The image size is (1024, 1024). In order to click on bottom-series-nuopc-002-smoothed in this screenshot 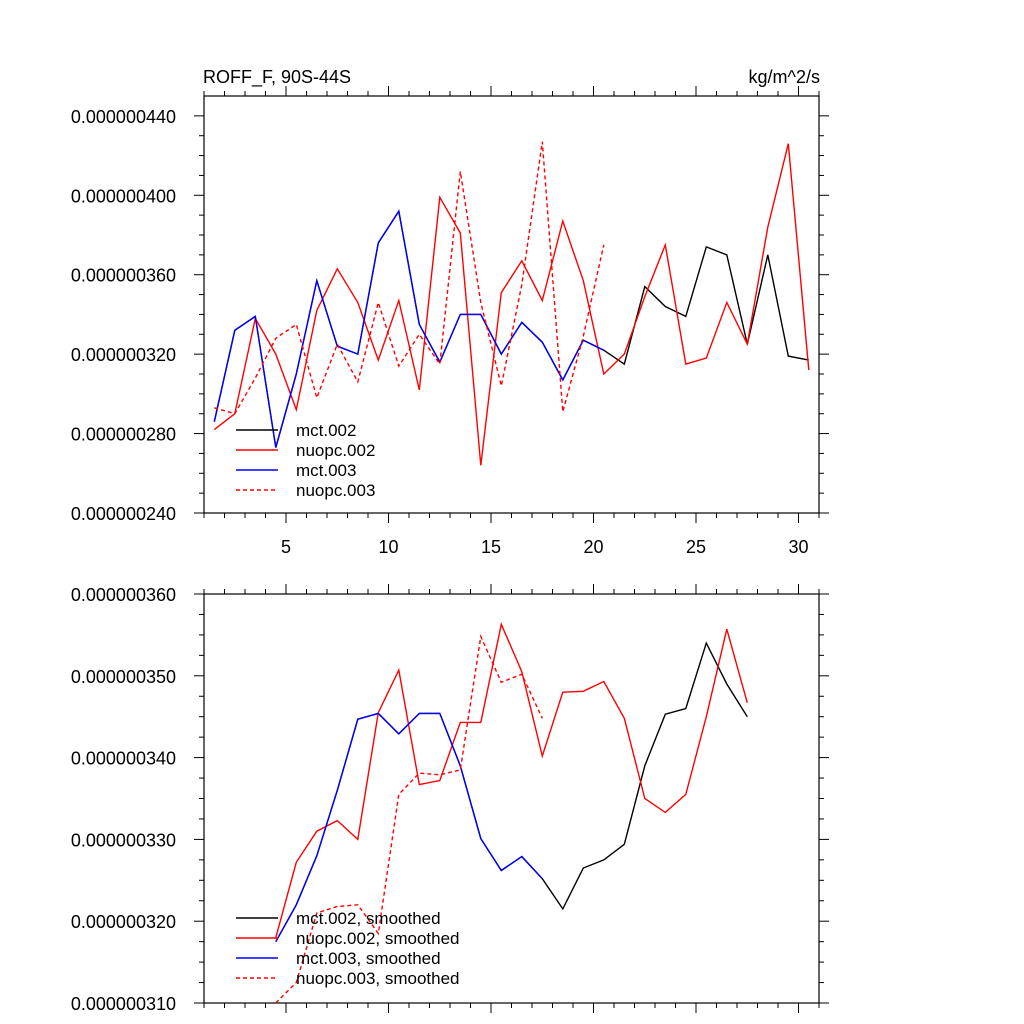, I will do `click(511, 779)`.